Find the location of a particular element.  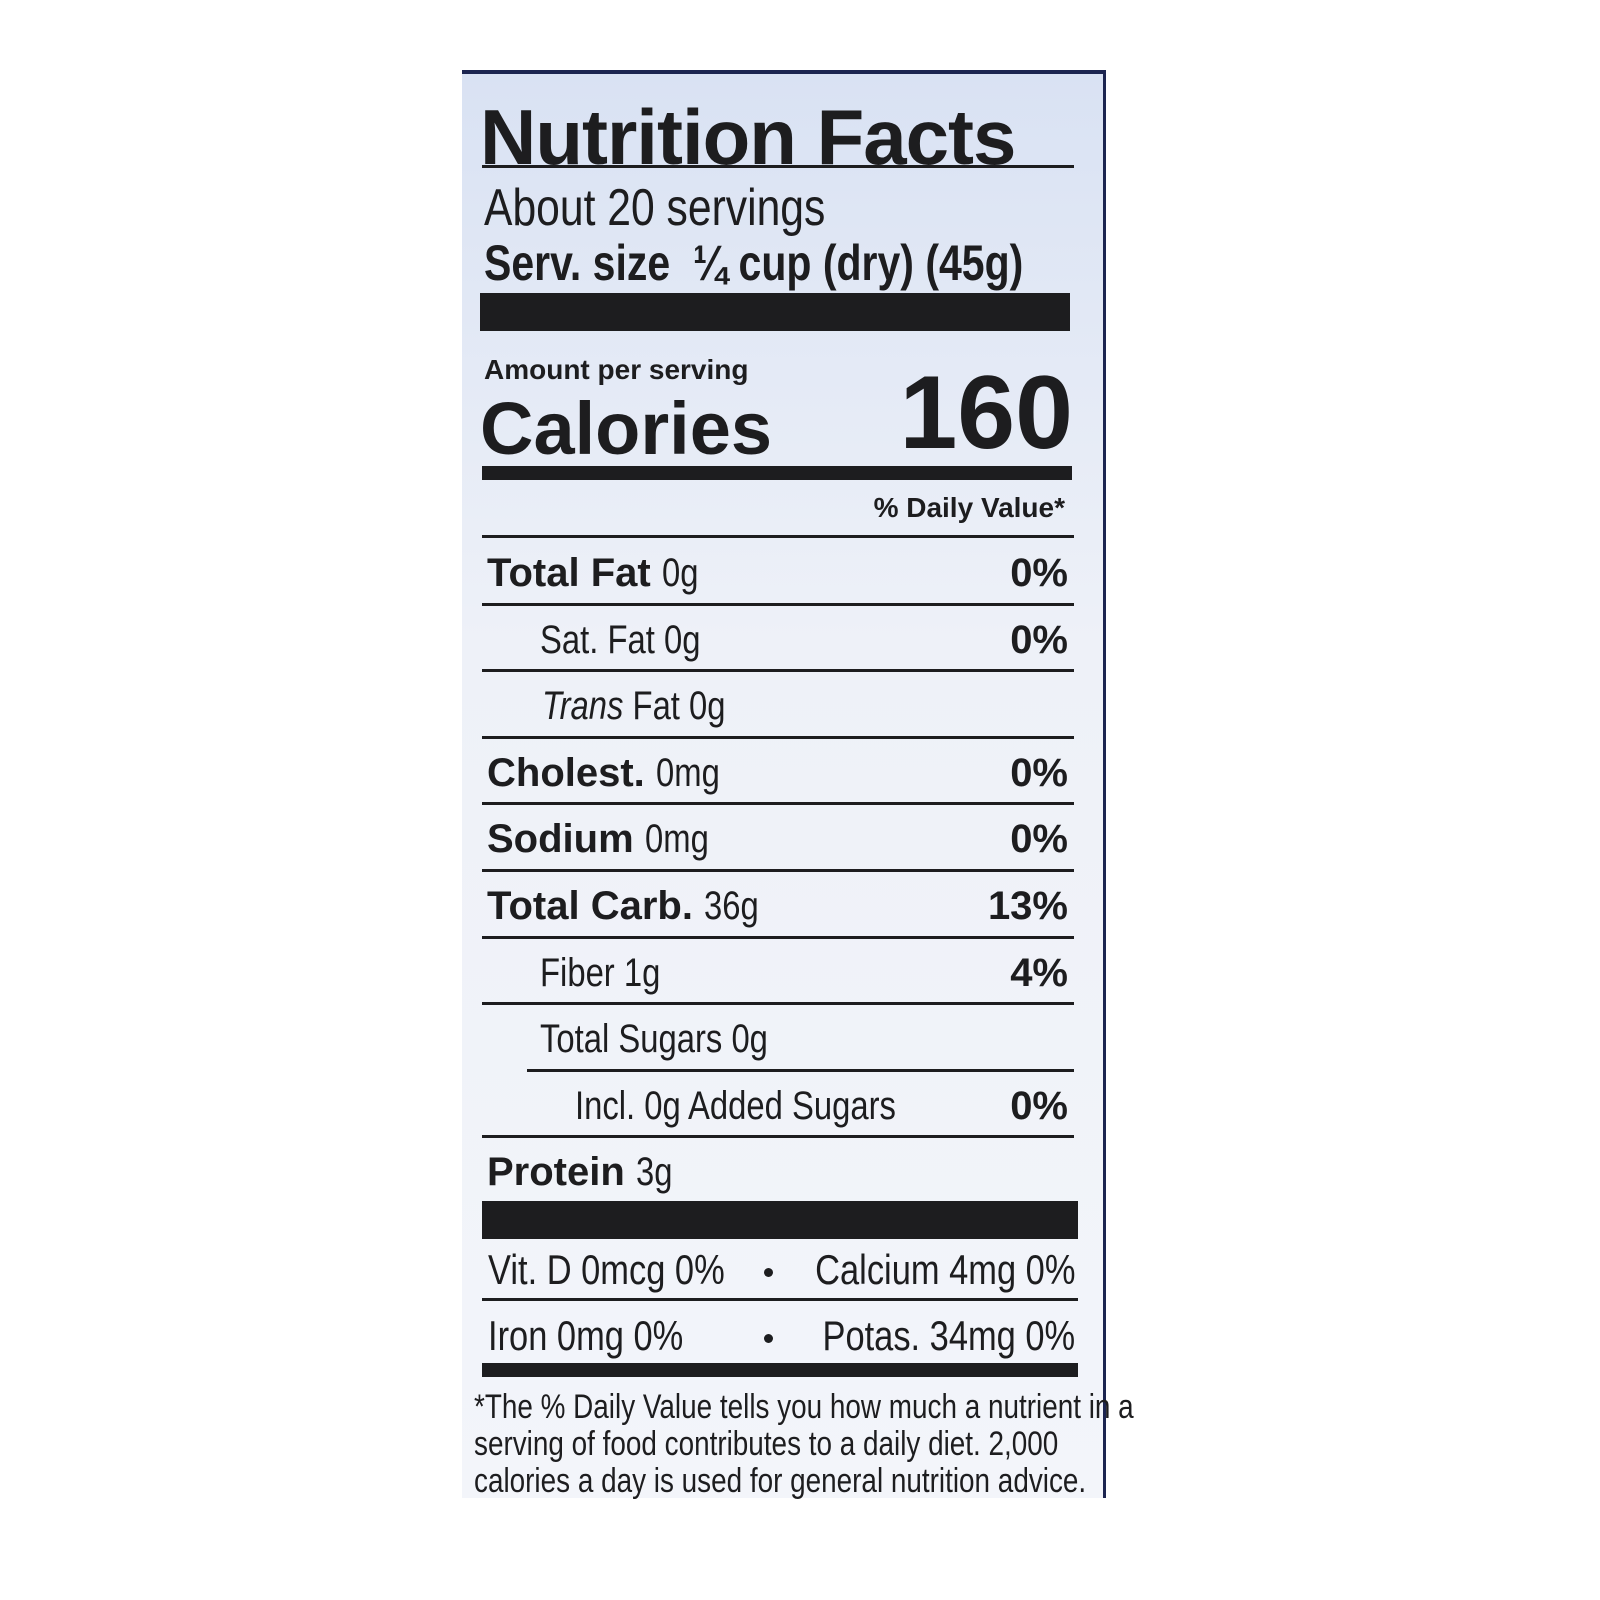

nutrient-text: Fiber 1g is located at coordinates (600, 973).